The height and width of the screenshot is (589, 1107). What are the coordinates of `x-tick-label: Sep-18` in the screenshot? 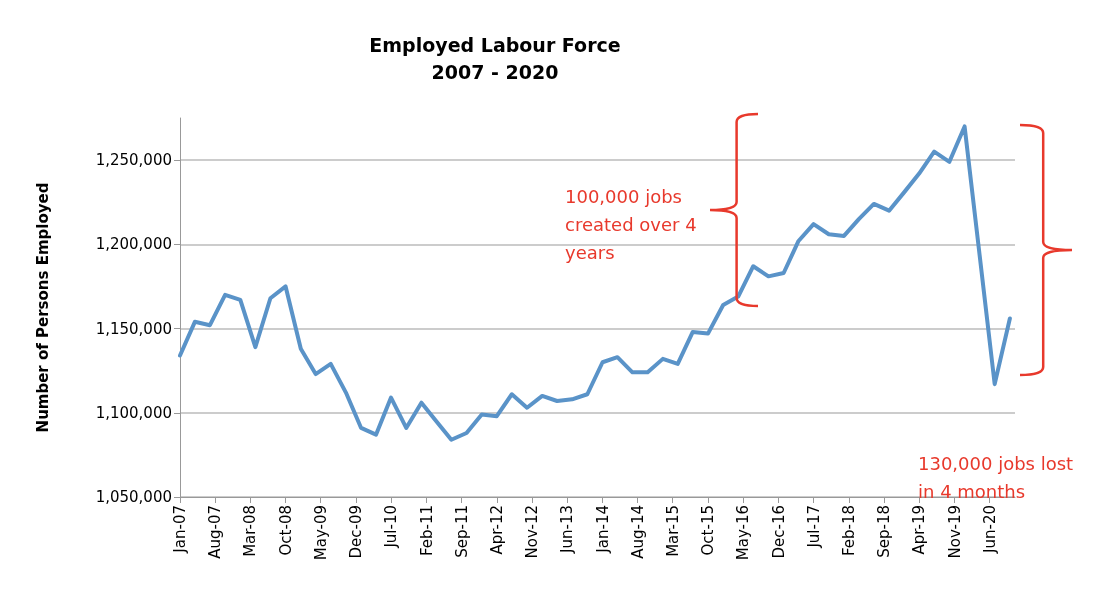 It's located at (884, 531).